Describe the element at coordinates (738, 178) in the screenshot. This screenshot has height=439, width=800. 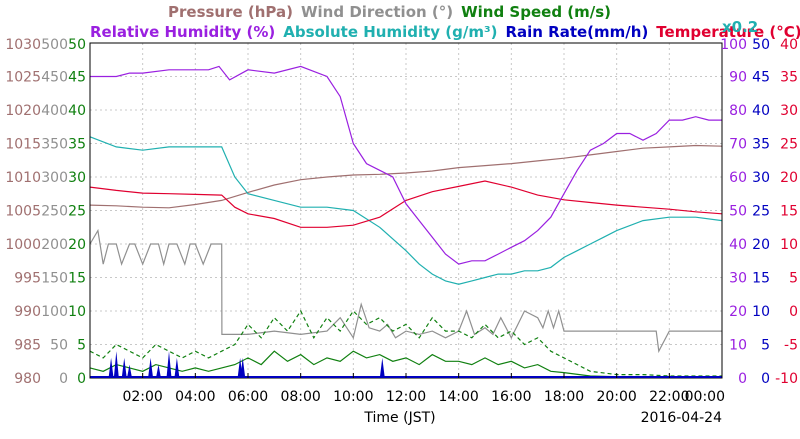
I see `y-tick-rh: 60` at that location.